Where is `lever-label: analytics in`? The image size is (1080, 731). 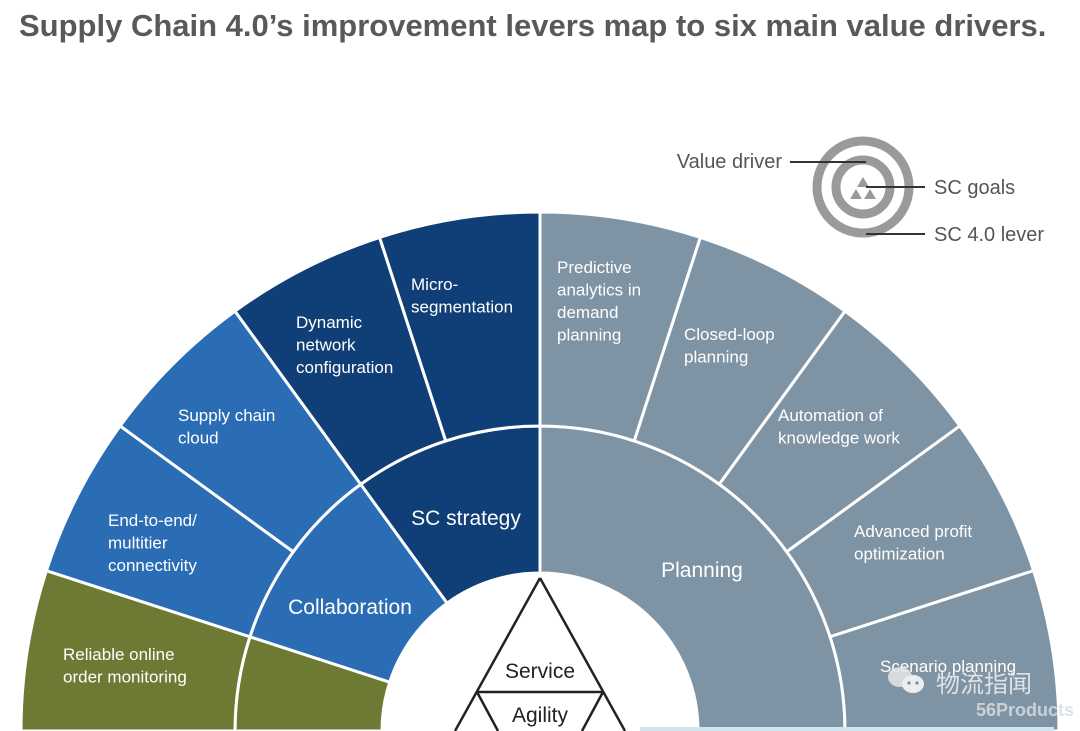 lever-label: analytics in is located at coordinates (599, 290).